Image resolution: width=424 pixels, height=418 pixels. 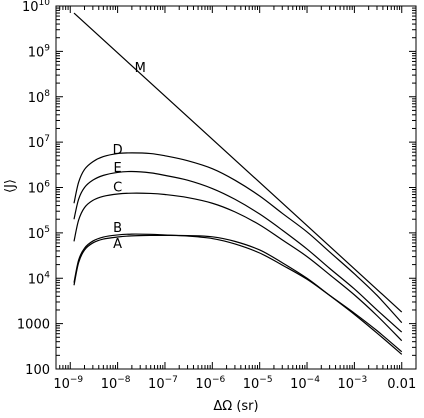 What do you see at coordinates (305, 383) in the screenshot?
I see `x-tick-label: 10⁻⁴` at bounding box center [305, 383].